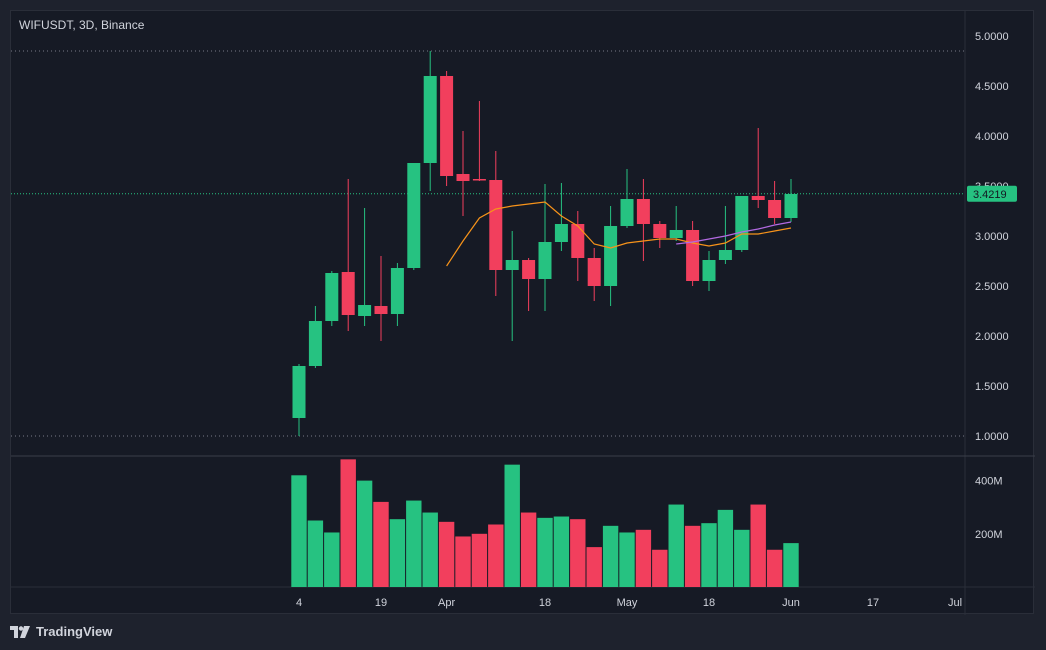 The height and width of the screenshot is (650, 1046). I want to click on time-tick-label: Apr, so click(446, 603).